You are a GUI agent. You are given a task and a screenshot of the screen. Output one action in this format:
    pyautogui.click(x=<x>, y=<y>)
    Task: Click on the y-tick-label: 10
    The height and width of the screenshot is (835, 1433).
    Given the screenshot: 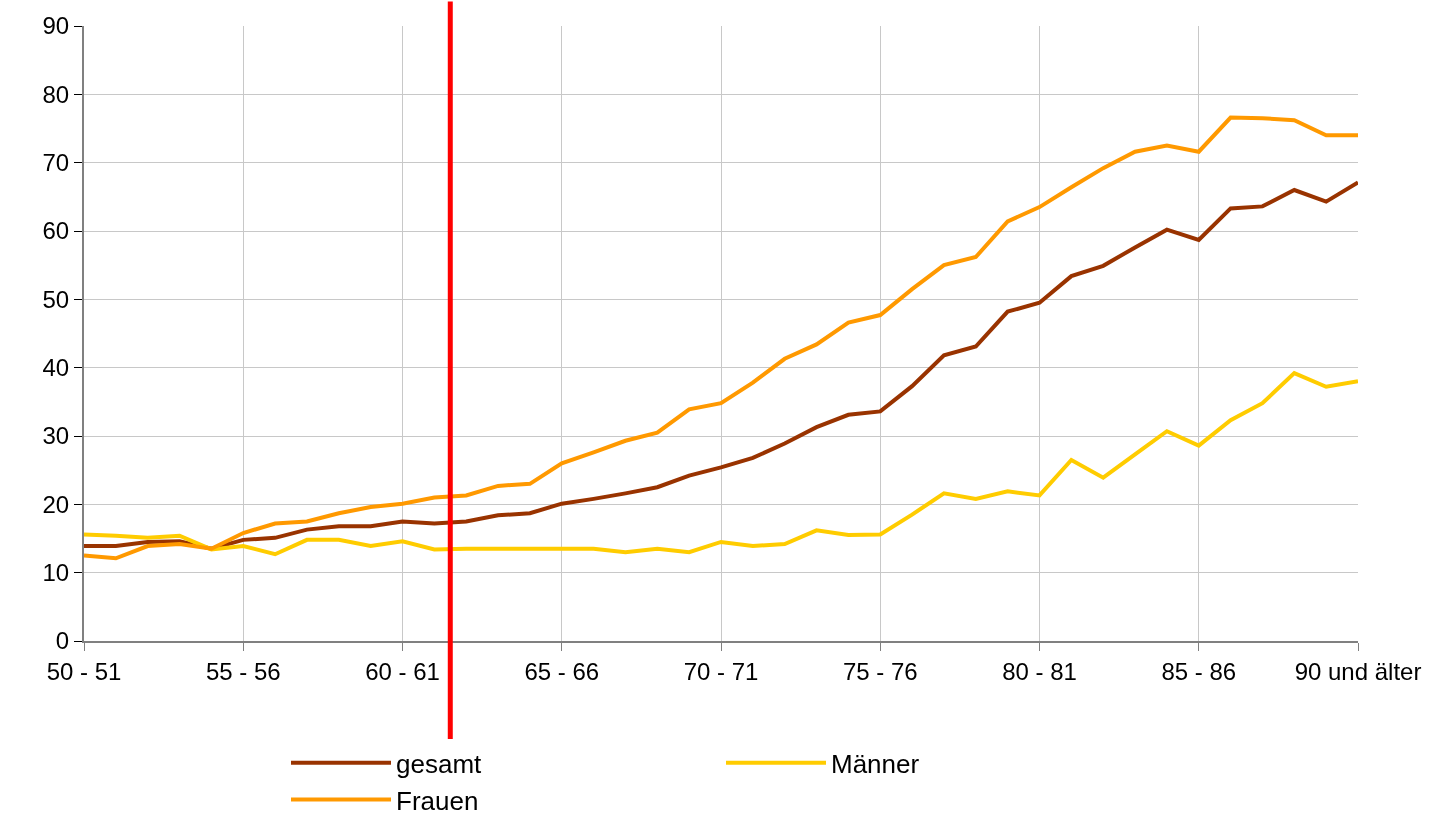 What is the action you would take?
    pyautogui.click(x=56, y=573)
    